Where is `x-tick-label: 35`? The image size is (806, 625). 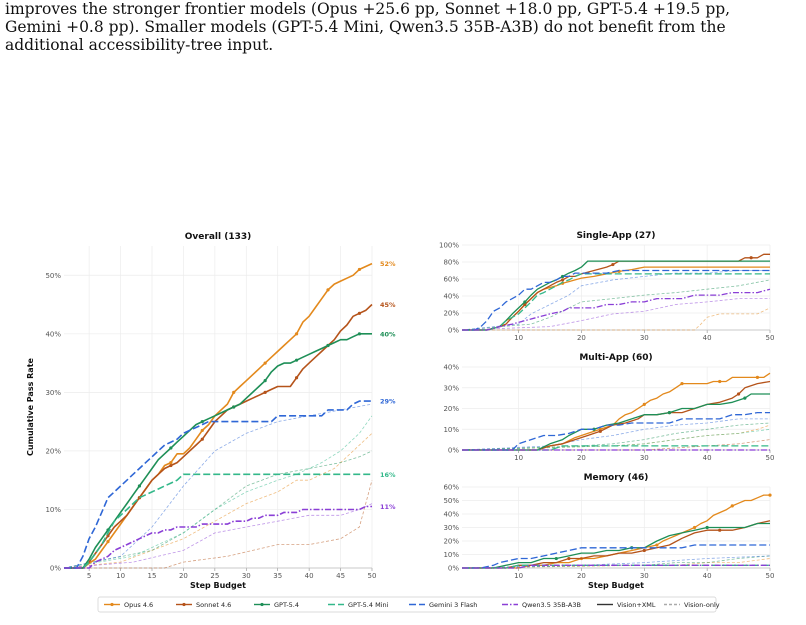 x-tick-label: 35 is located at coordinates (277, 576).